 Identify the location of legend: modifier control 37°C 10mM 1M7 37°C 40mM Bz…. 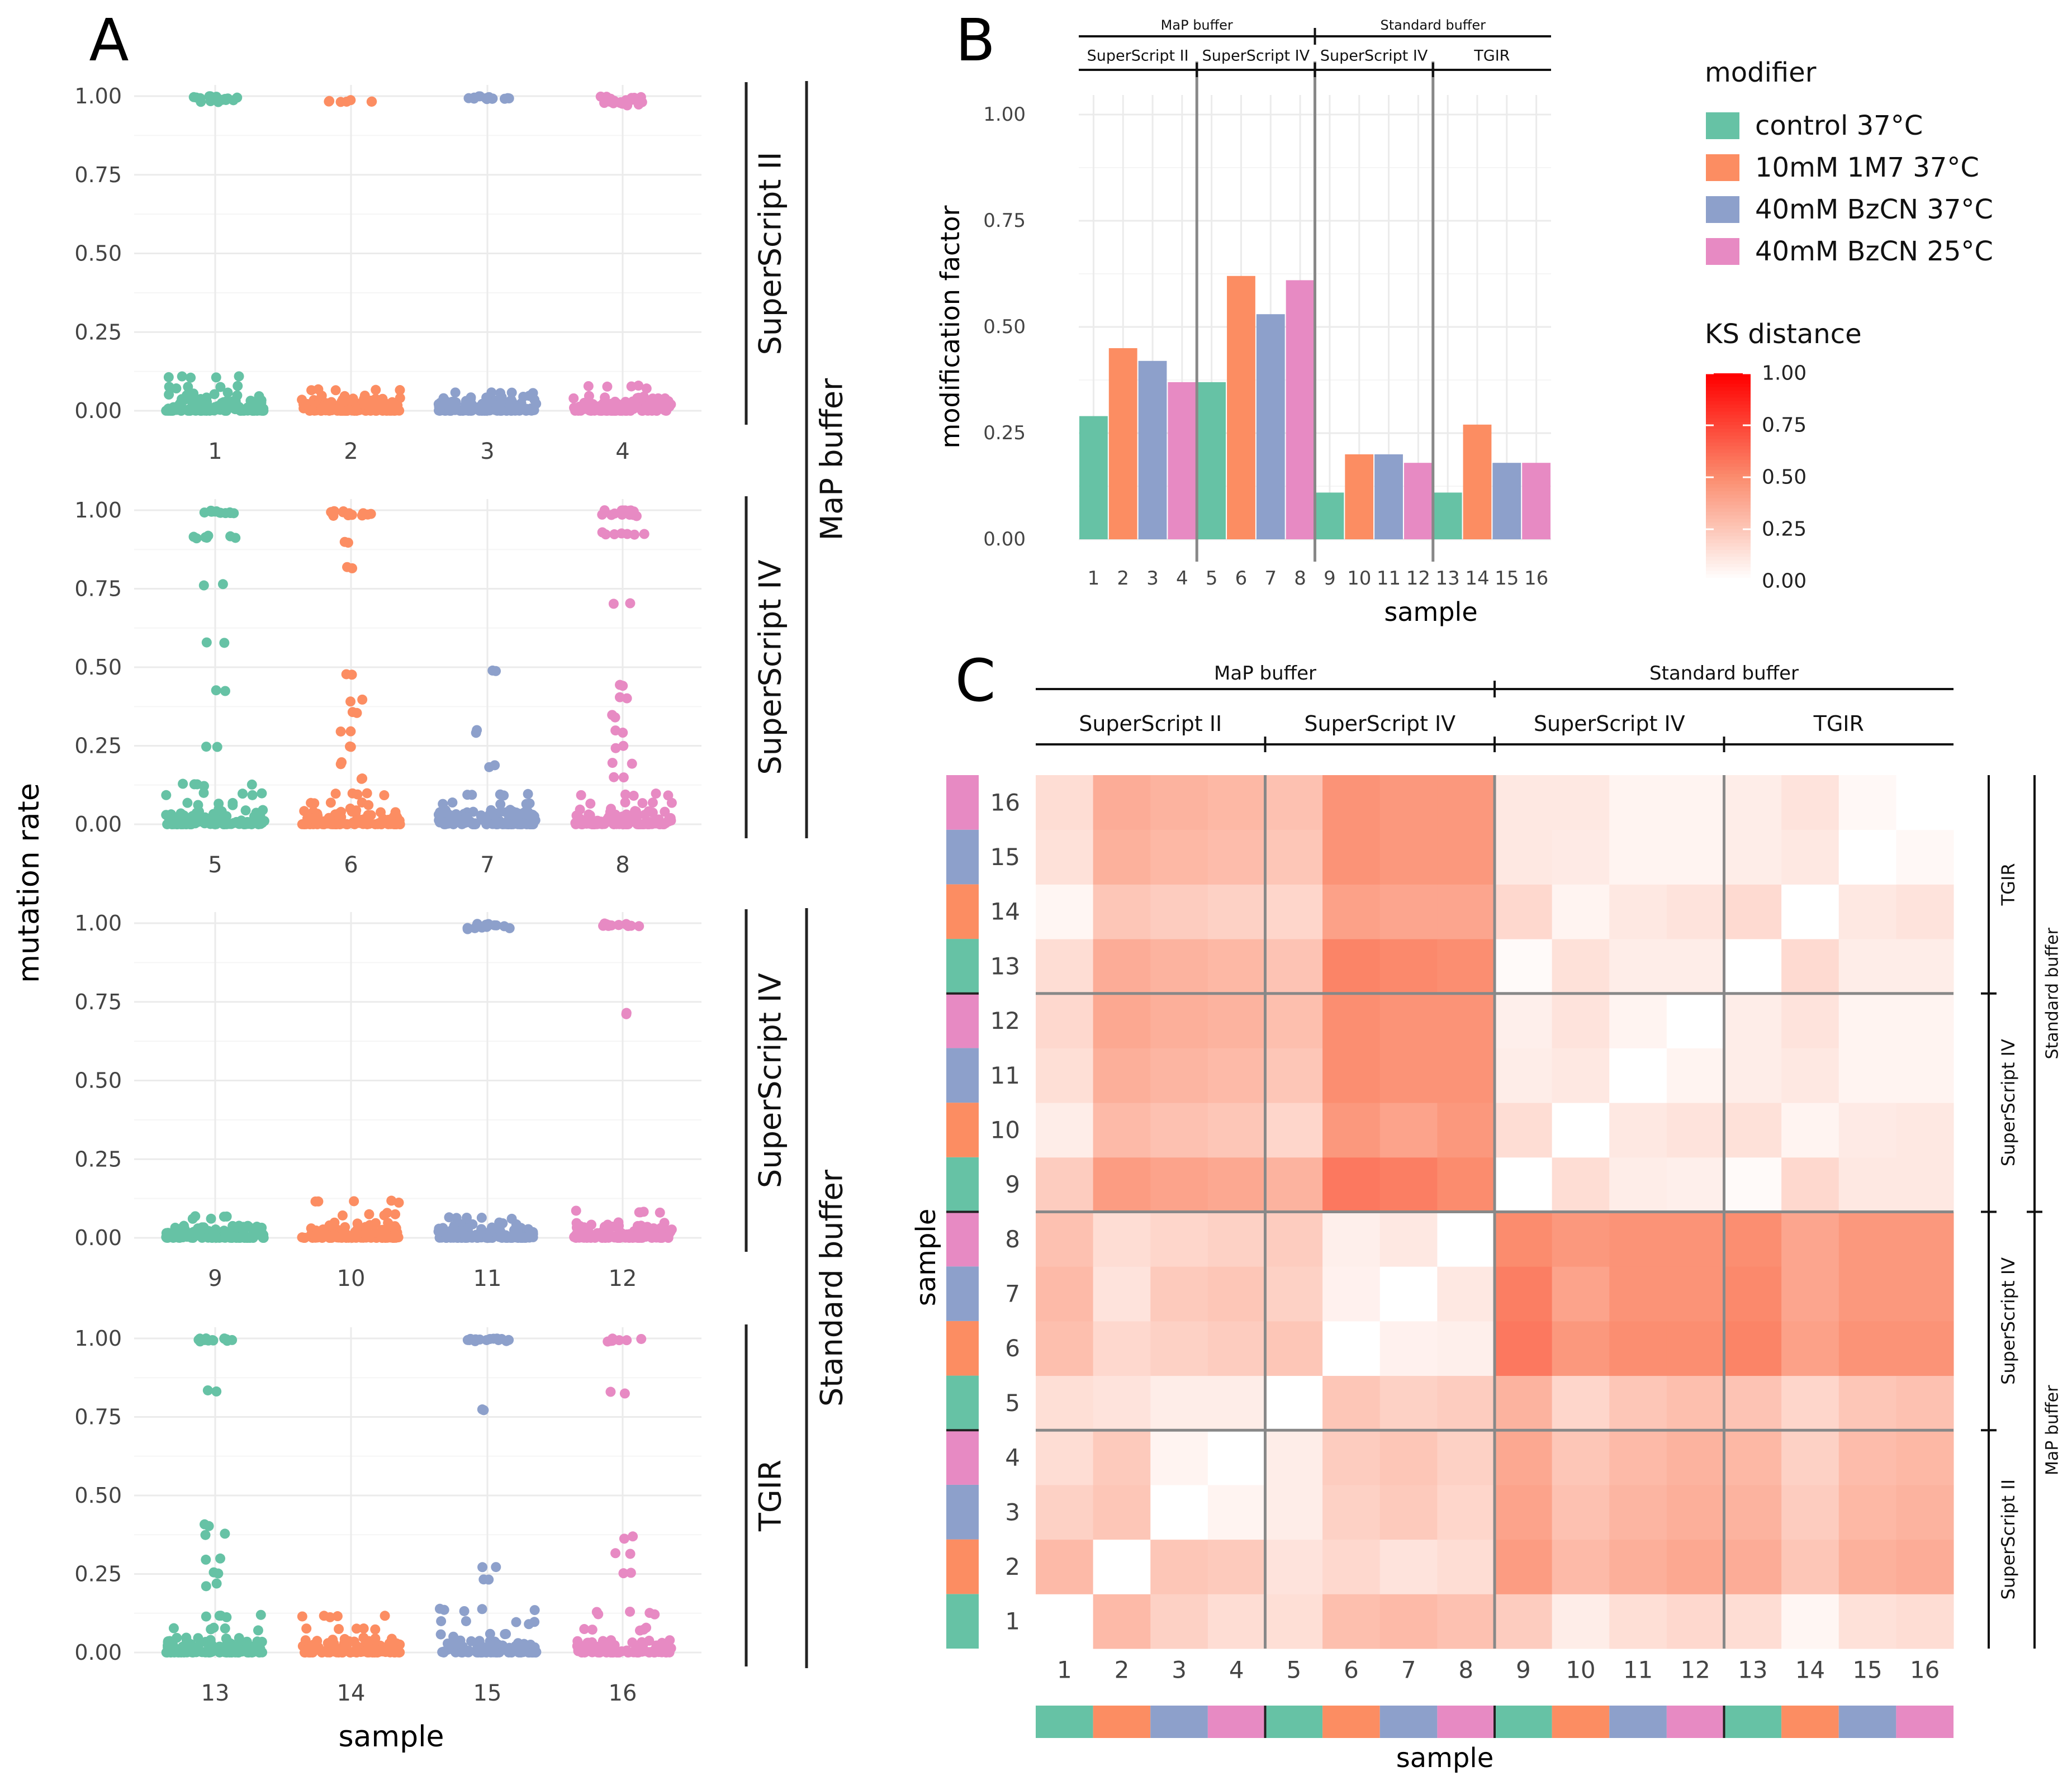
(1849, 325).